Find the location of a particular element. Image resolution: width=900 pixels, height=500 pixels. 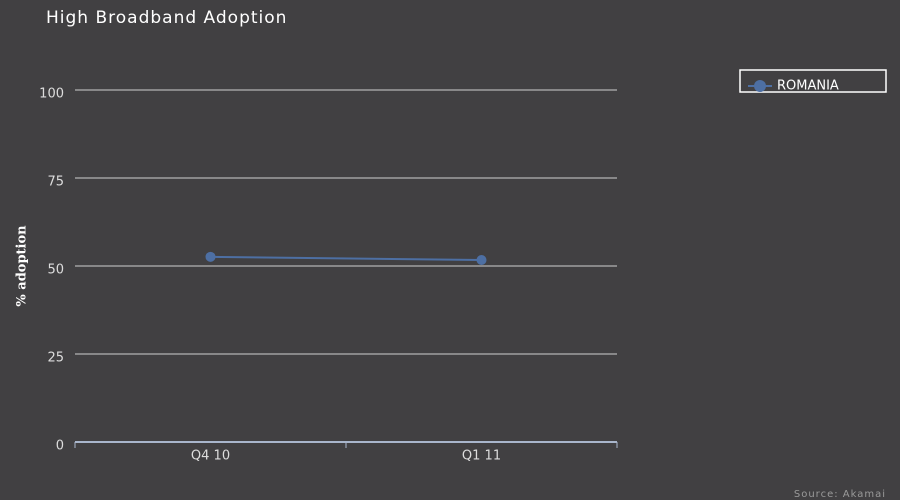

x-tick-label: Q4 10 is located at coordinates (210, 456).